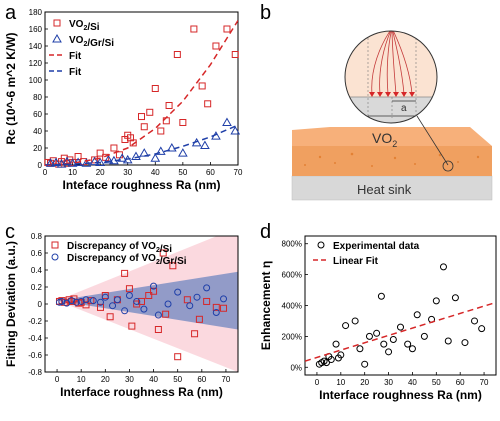 This screenshot has width=500, height=421. What do you see at coordinates (35, 372) in the screenshot?
I see `y-tick-label: -0.8` at bounding box center [35, 372].